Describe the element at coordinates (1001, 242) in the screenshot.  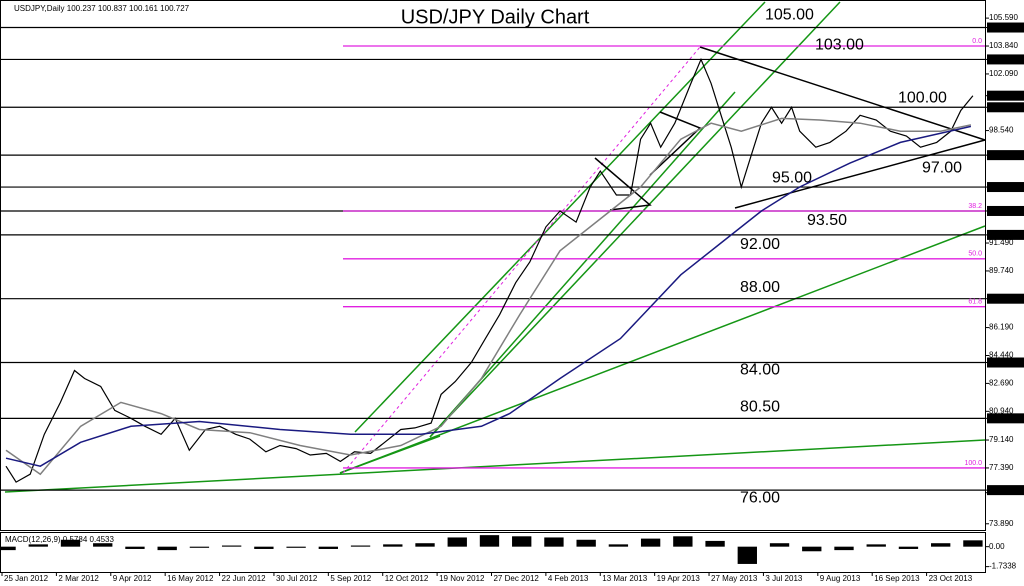
I see `y-tick-label: 91.490` at that location.